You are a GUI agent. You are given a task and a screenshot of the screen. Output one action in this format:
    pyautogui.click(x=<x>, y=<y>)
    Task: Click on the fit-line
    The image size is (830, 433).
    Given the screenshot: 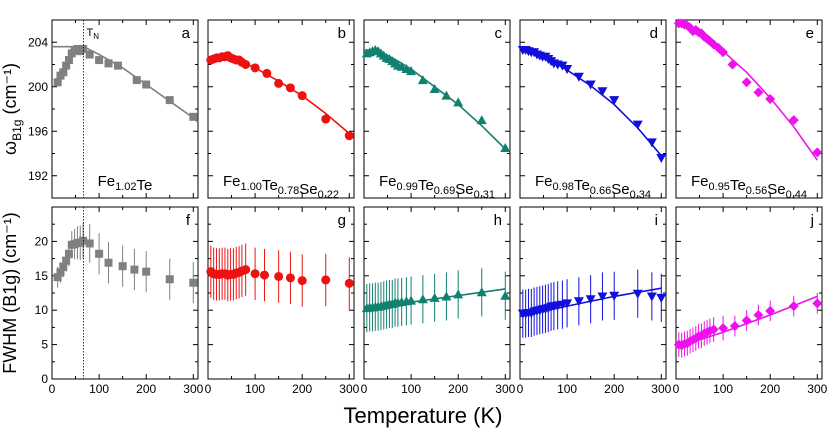 What is the action you would take?
    pyautogui.click(x=590, y=102)
    